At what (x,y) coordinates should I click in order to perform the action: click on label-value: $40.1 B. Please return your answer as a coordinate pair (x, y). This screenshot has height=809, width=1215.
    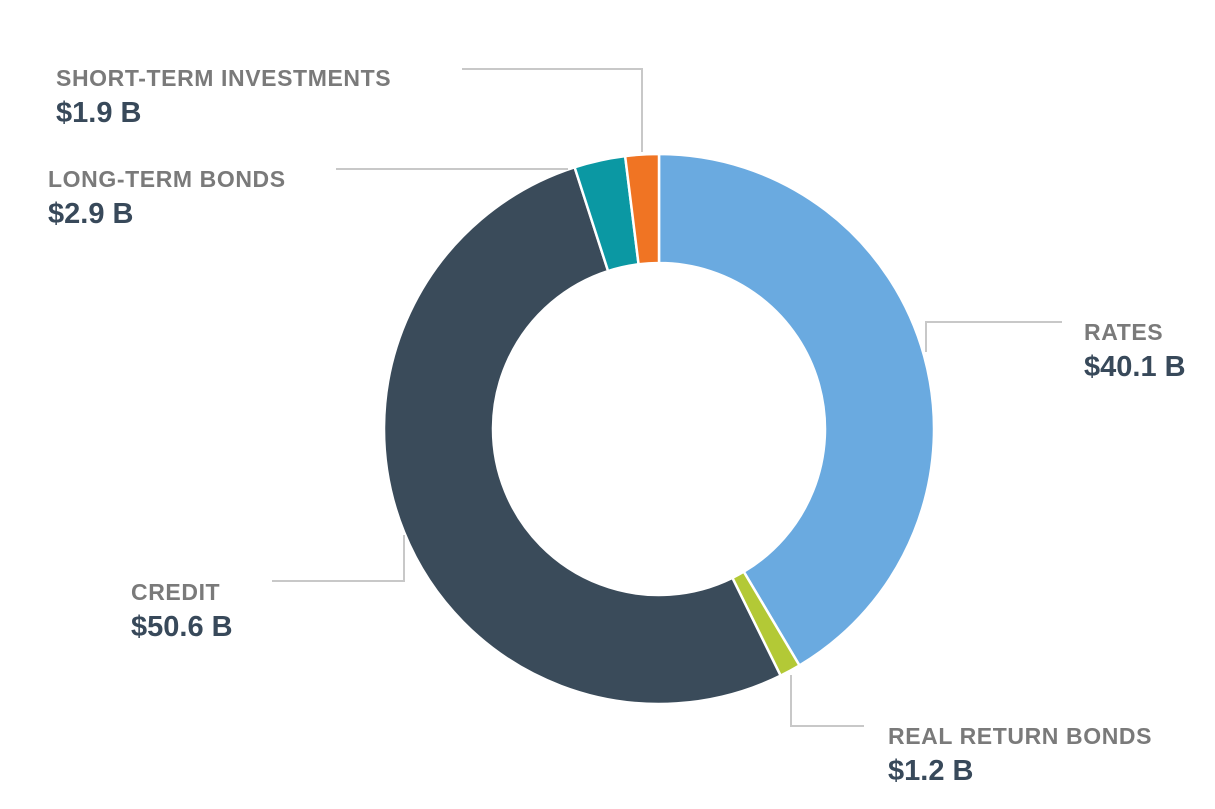
    Looking at the image, I should click on (1135, 367).